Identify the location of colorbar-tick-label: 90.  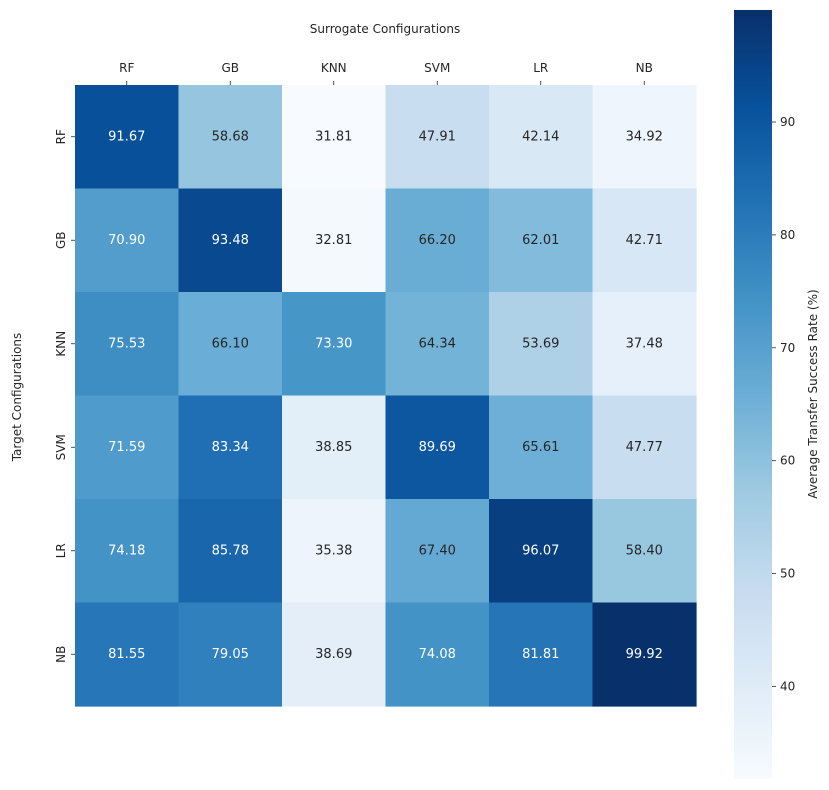
(787, 122).